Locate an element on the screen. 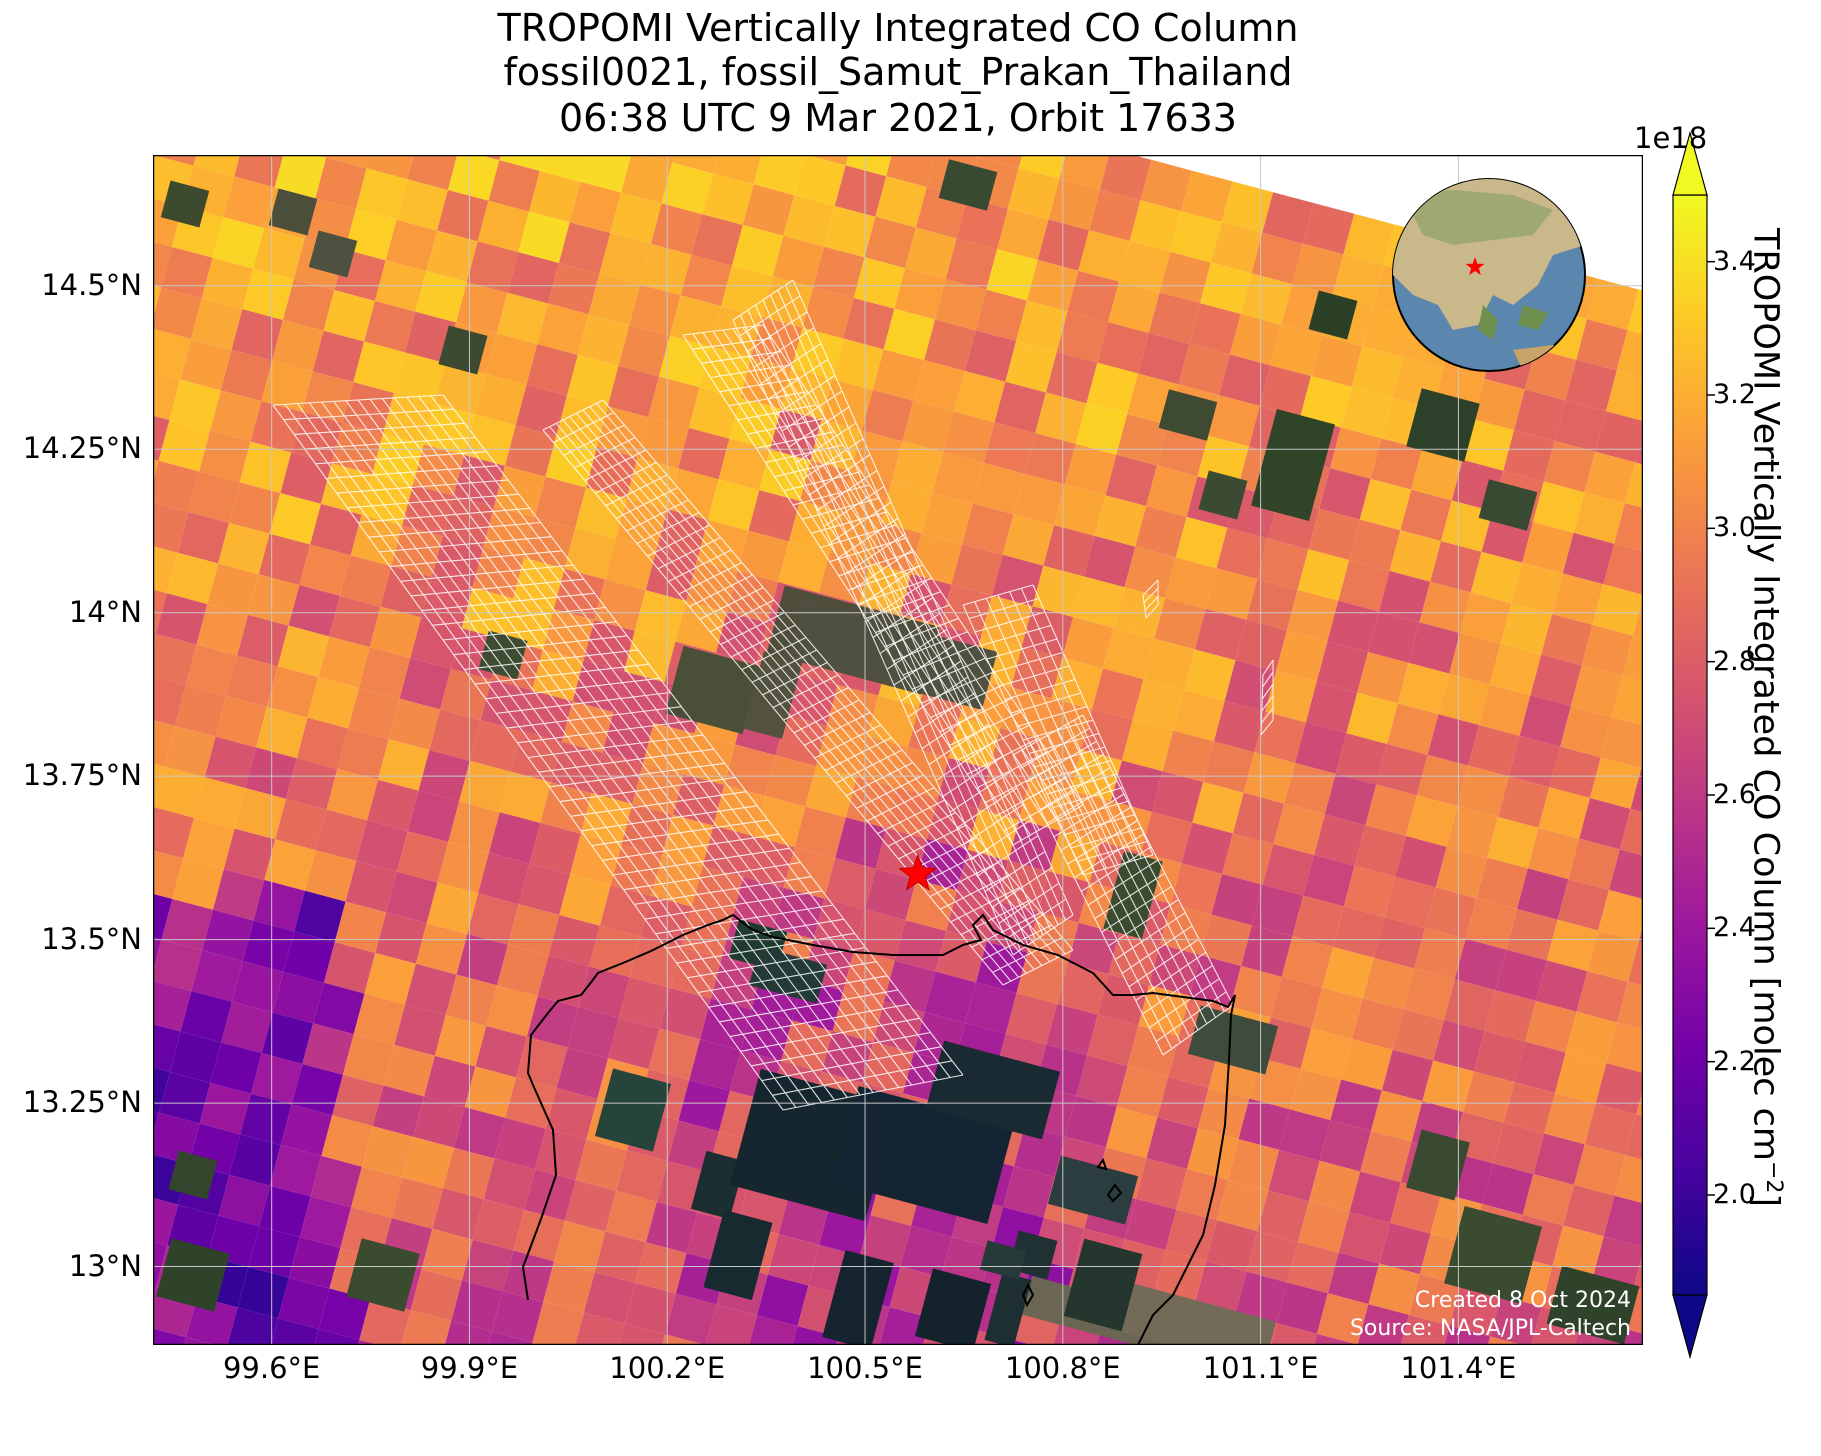  latitude-tick-label: 14.25°N is located at coordinates (82, 448).